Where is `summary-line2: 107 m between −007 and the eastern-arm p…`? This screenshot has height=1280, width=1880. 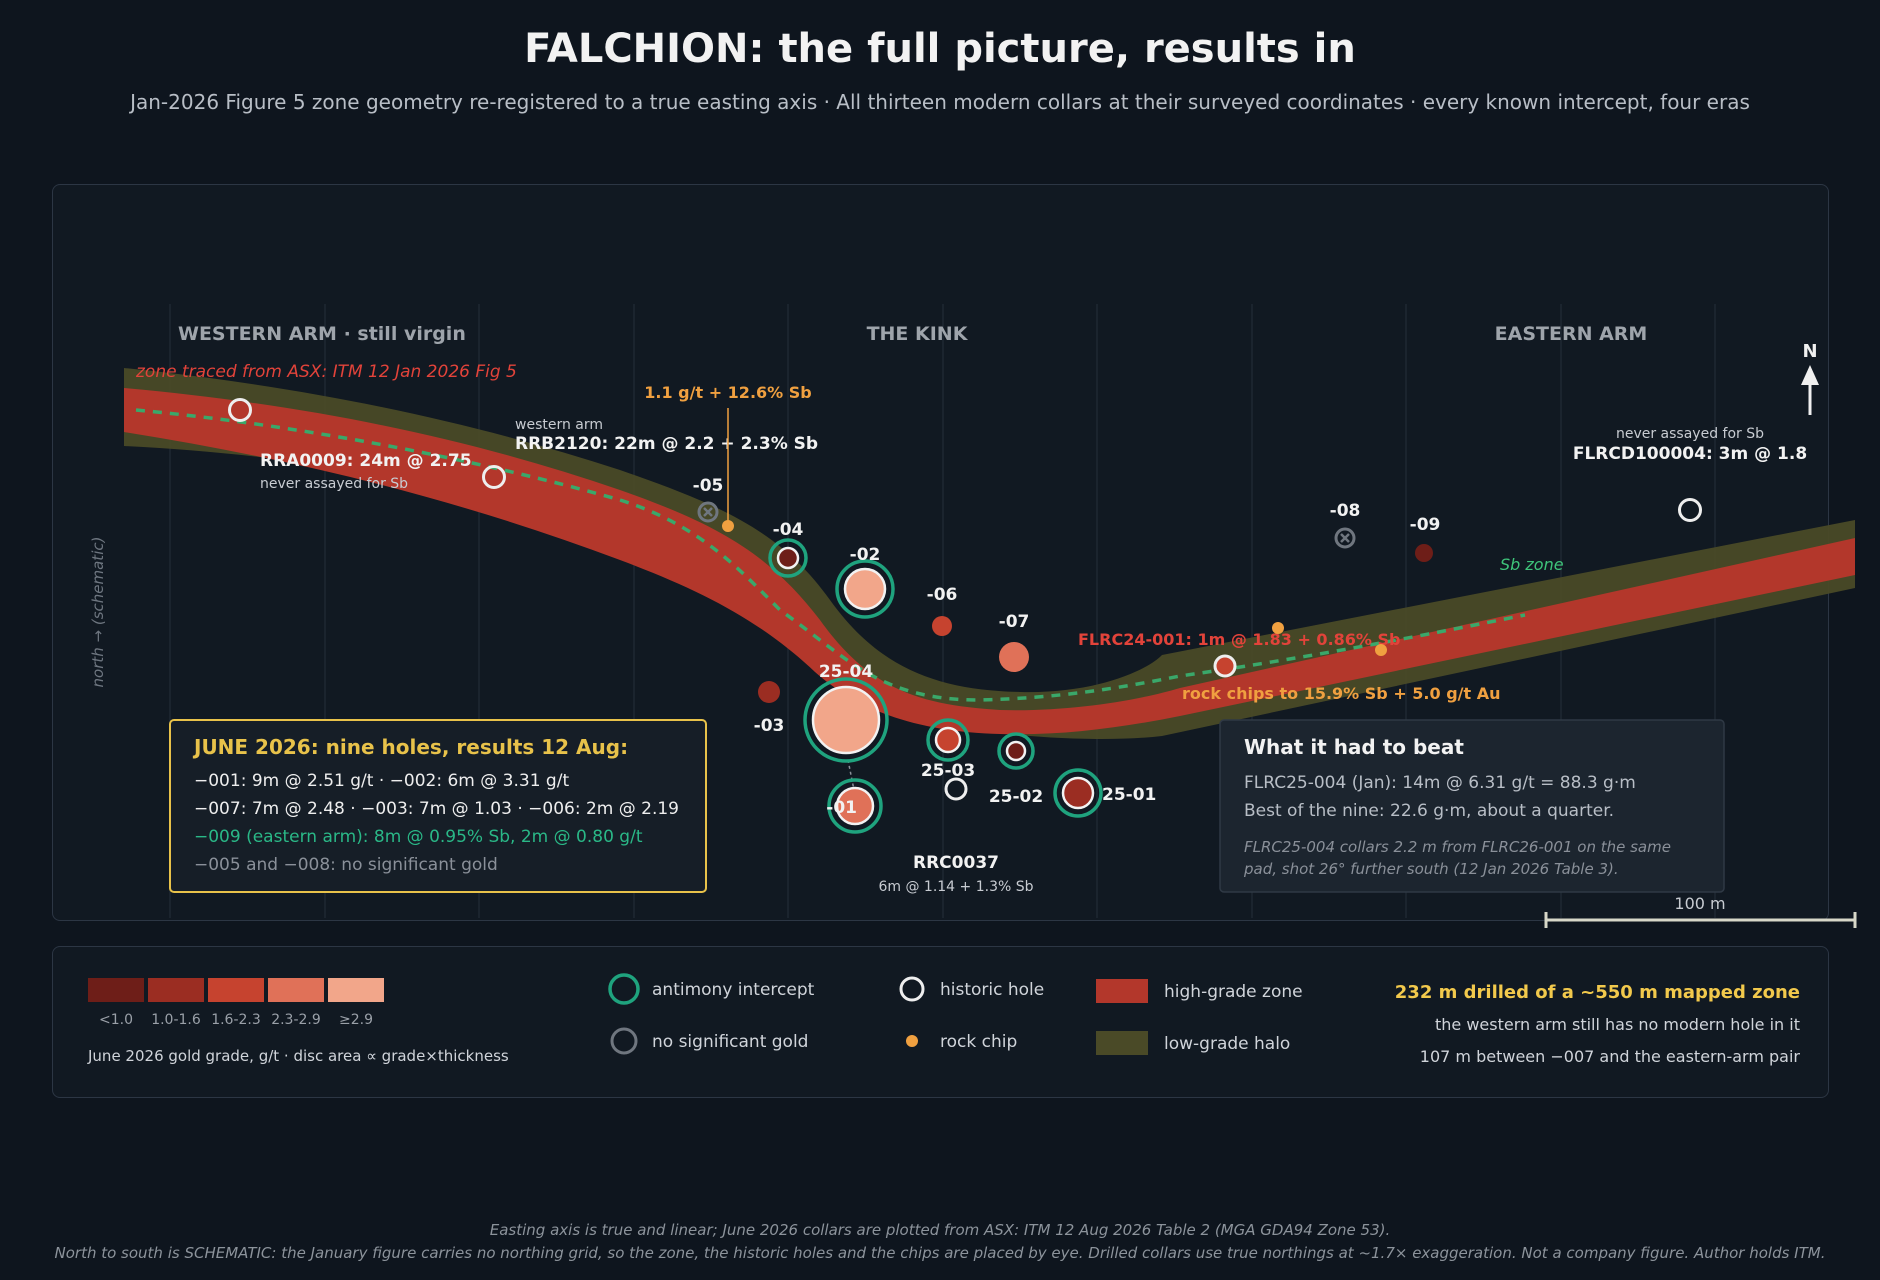 summary-line2: 107 m between −007 and the eastern-arm p… is located at coordinates (1610, 1056).